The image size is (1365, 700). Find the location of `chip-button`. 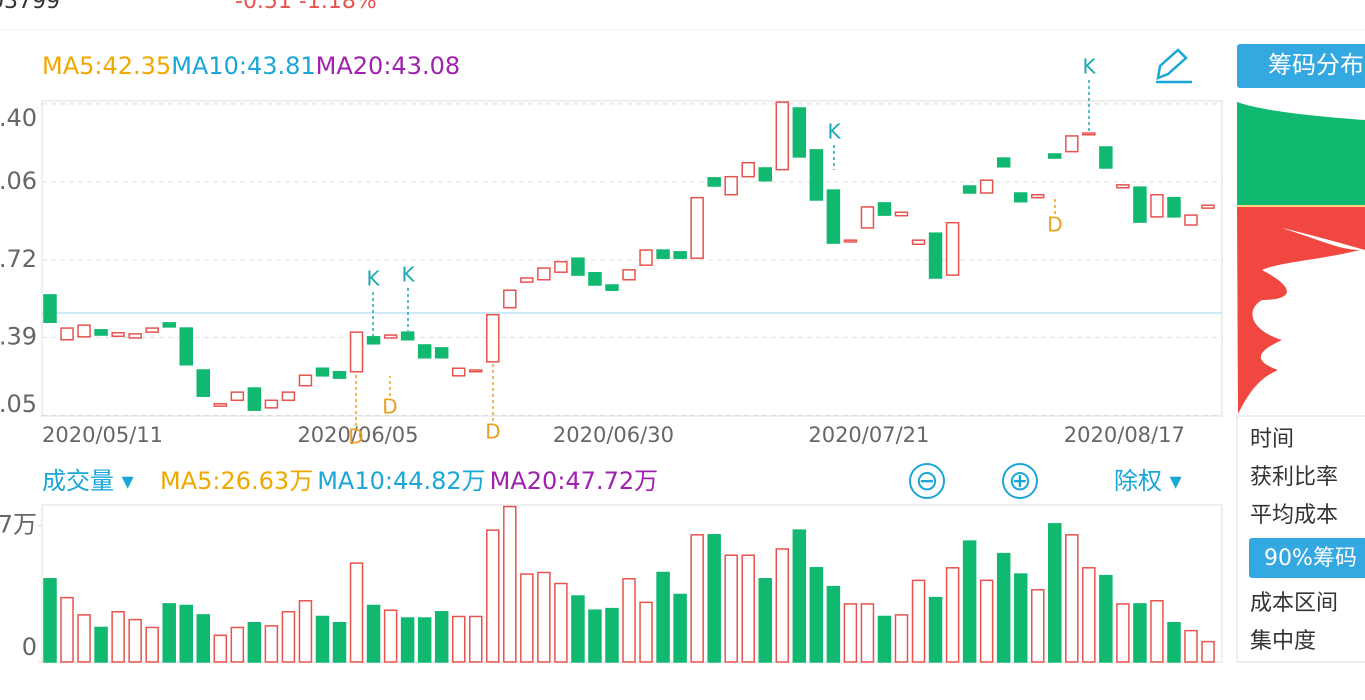

chip-button is located at coordinates (1301, 66).